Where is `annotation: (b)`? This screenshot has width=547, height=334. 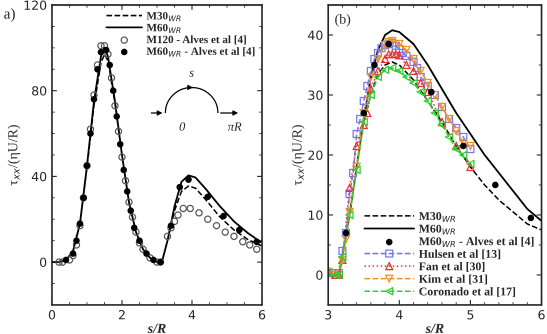 annotation: (b) is located at coordinates (342, 20).